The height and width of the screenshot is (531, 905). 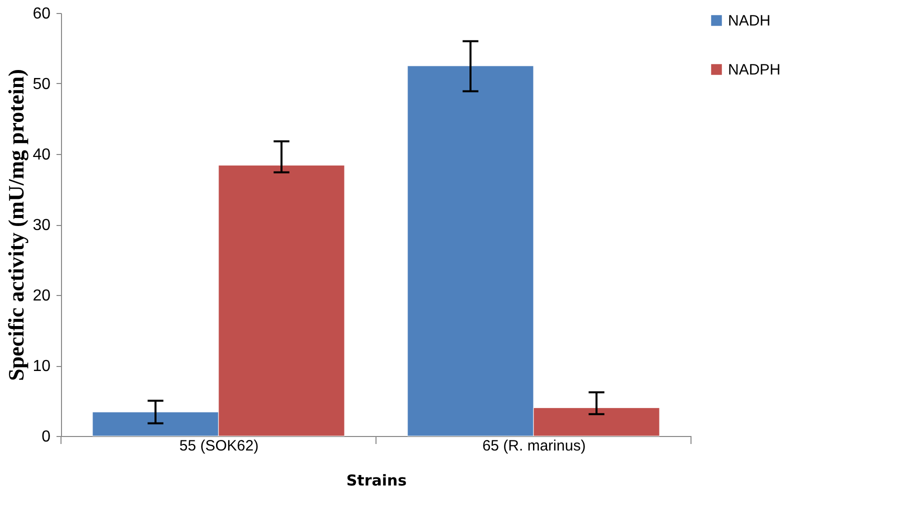 What do you see at coordinates (41, 366) in the screenshot?
I see `y-tick-label: 10` at bounding box center [41, 366].